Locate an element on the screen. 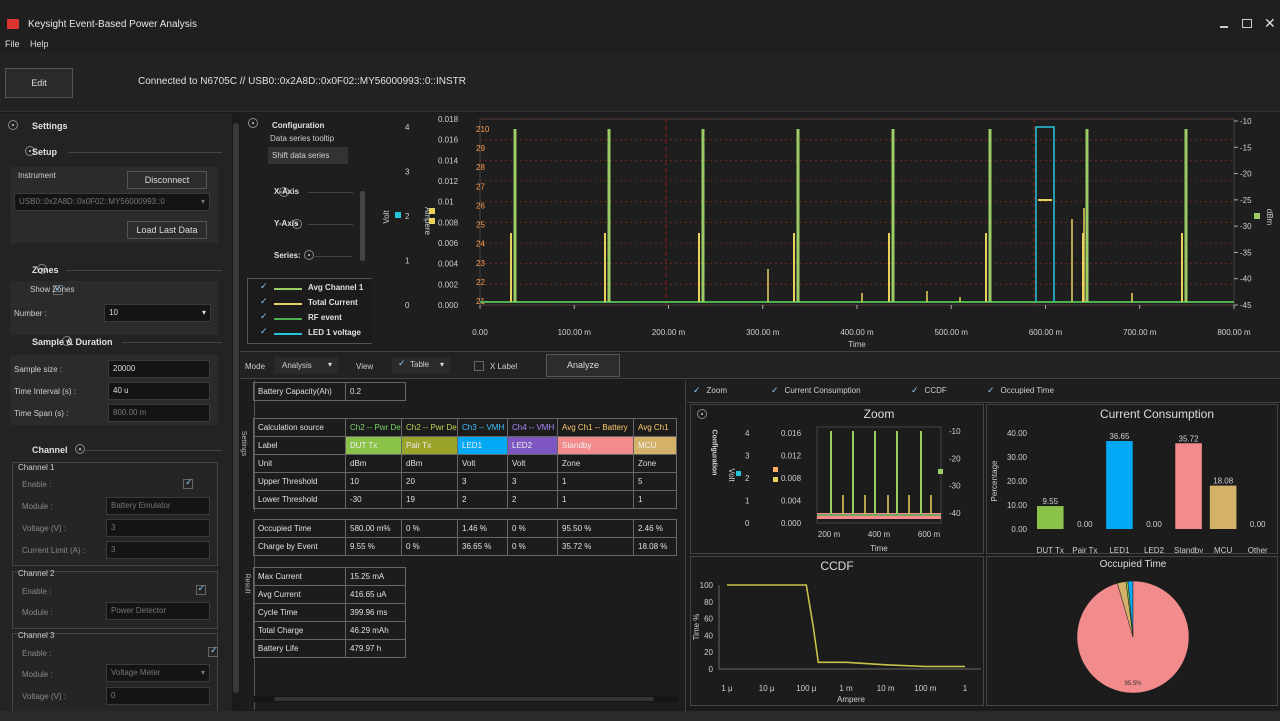  consumption-x-tick: Standby is located at coordinates (1188, 549).